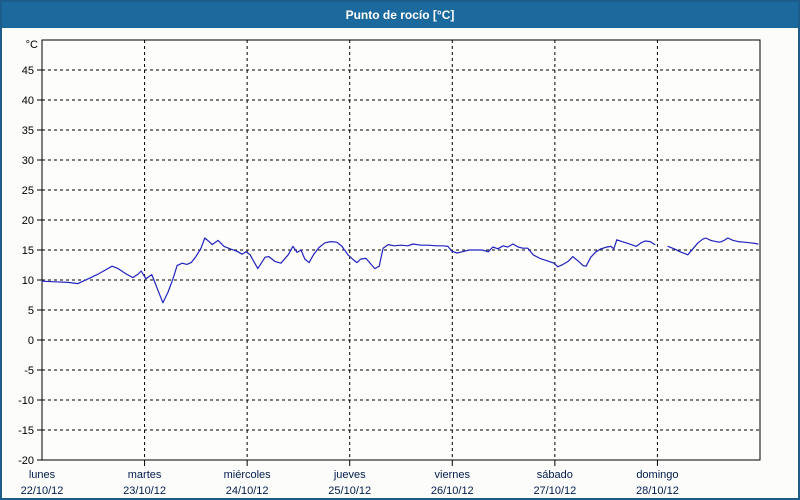 The height and width of the screenshot is (500, 800). I want to click on day-date-label: 23/10/12, so click(144, 491).